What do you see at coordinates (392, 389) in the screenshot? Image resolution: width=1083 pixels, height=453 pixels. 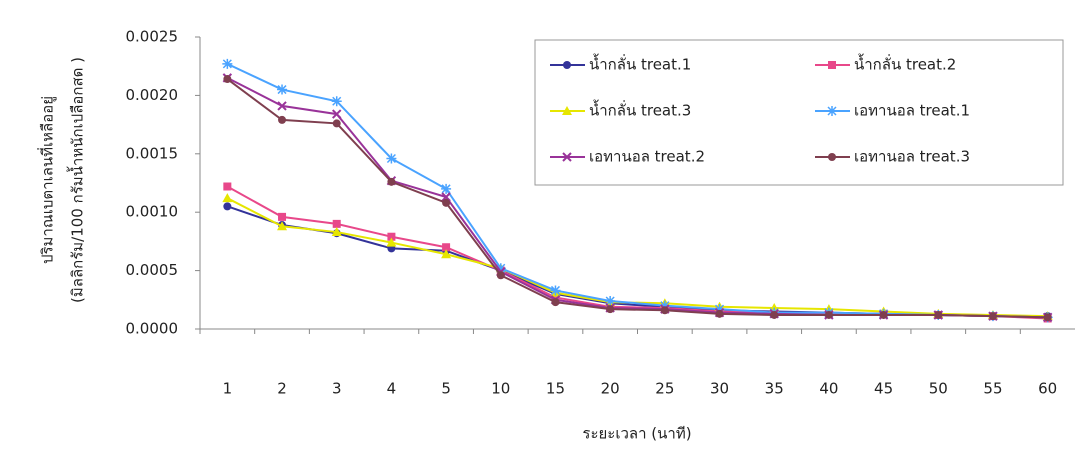 I see `x-tick-label: 4` at bounding box center [392, 389].